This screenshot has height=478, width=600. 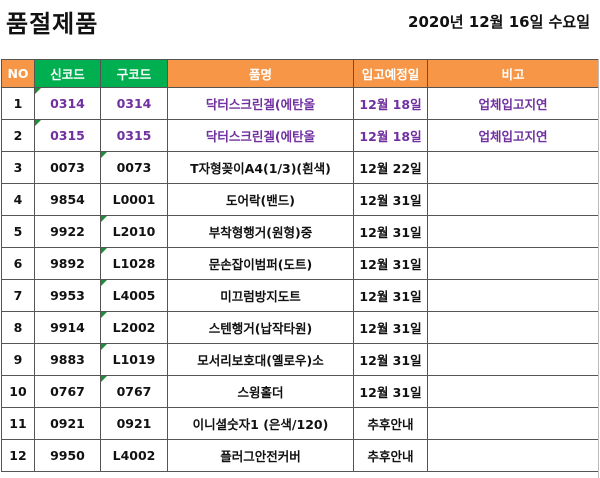 I want to click on table-row: 11 0921 0921 이니셜숫자1 (은색/120) 추후안내, so click(x=300, y=423).